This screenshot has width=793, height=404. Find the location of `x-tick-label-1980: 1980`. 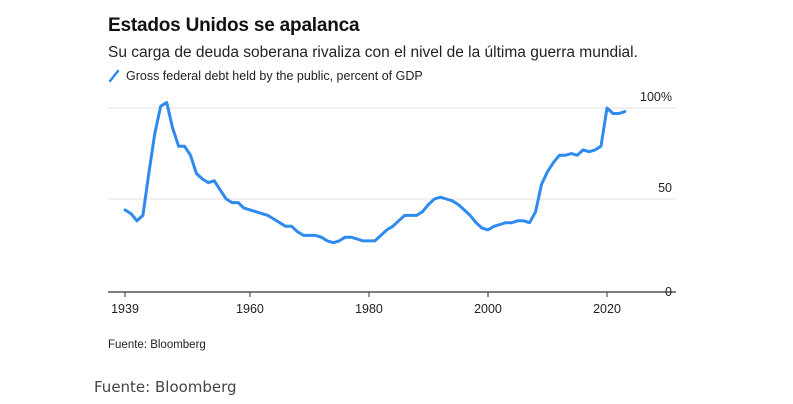

x-tick-label-1980: 1980 is located at coordinates (369, 309).